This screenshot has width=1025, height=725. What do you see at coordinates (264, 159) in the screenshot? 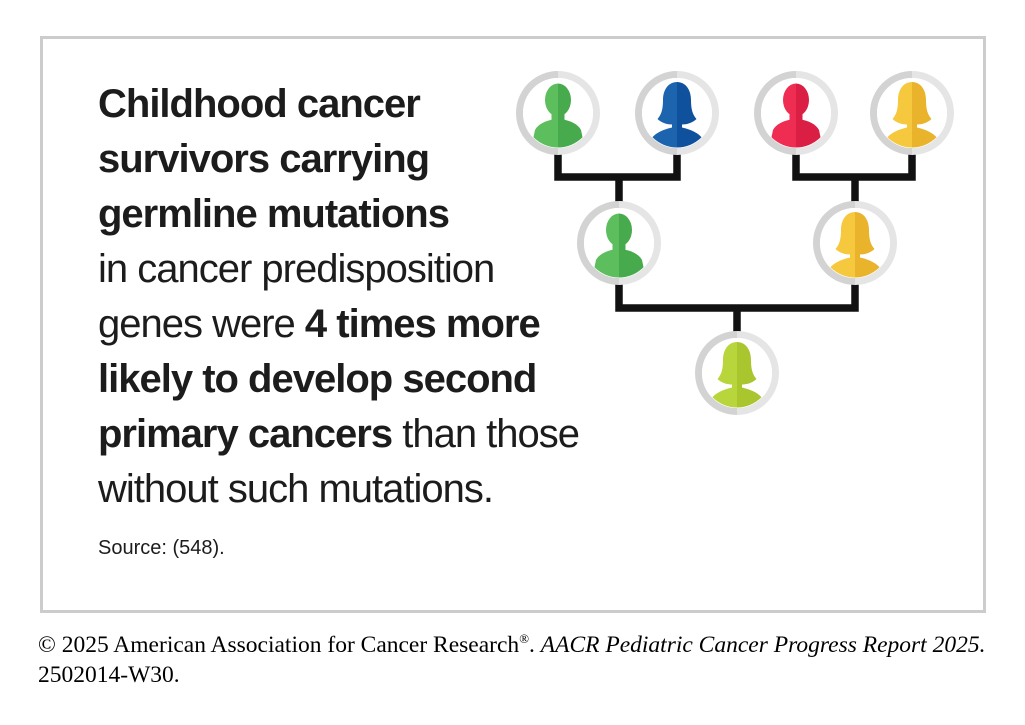
I see `statement-bold-text: survivors carrying` at bounding box center [264, 159].